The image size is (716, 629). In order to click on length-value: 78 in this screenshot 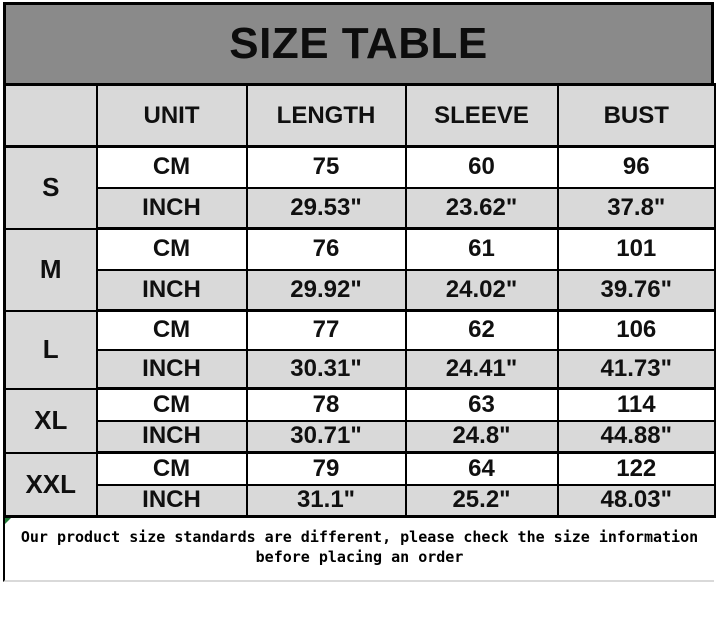, I will do `click(326, 404)`.